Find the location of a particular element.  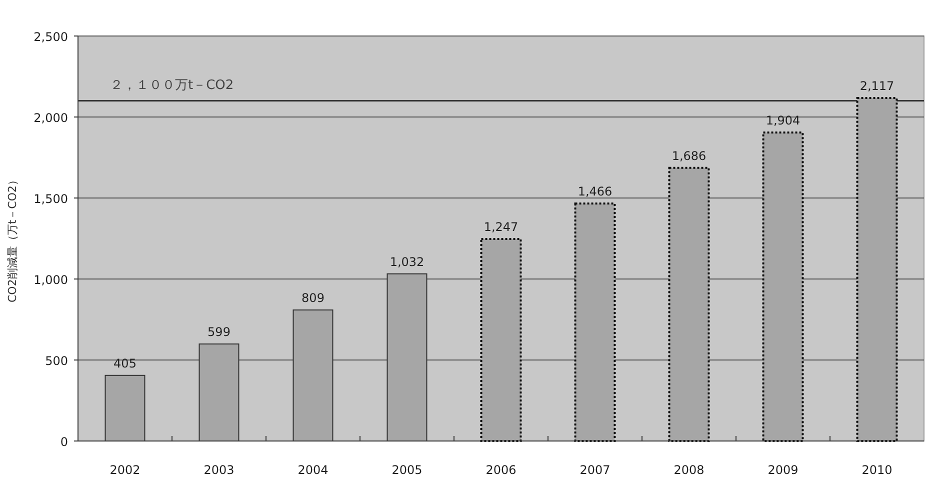

data-label: 1,032 is located at coordinates (407, 261).